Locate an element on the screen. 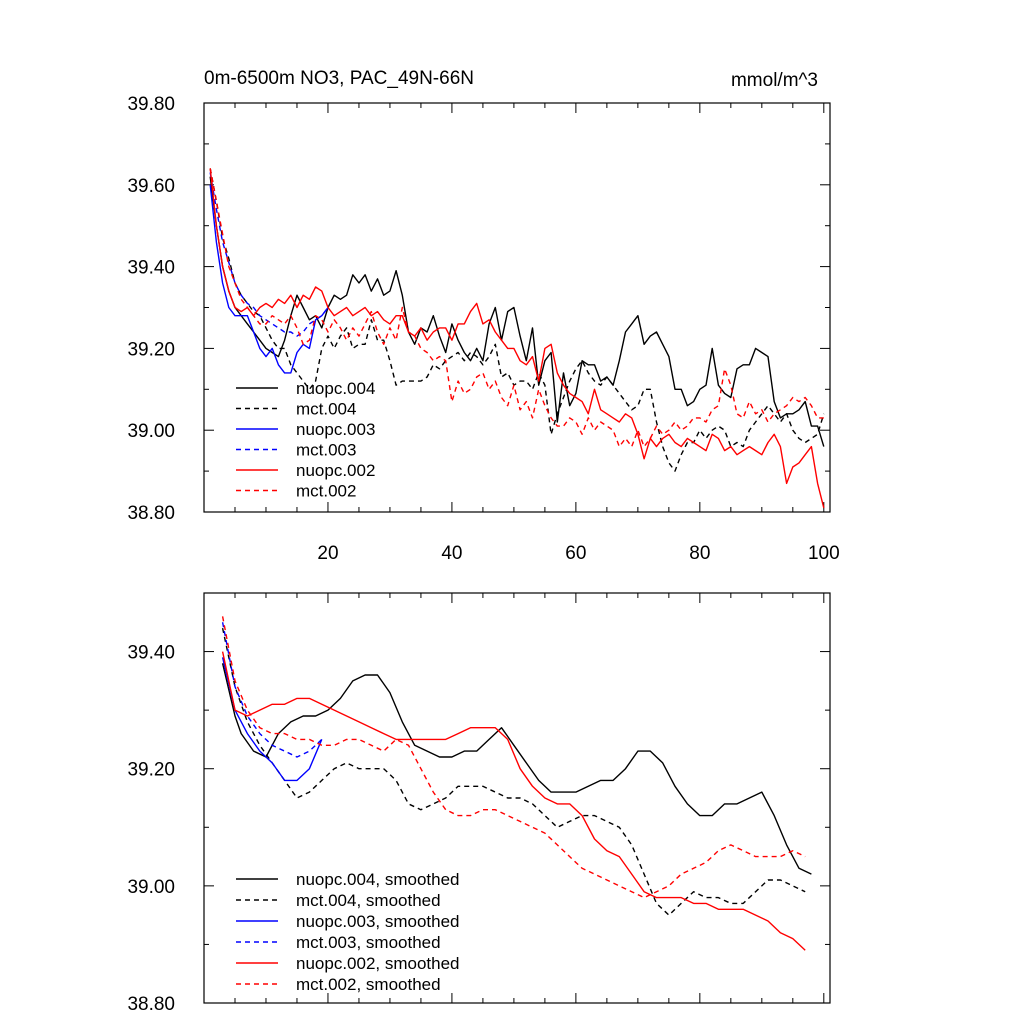 The image size is (1024, 1024). units-label: mmol/m^3 is located at coordinates (774, 80).